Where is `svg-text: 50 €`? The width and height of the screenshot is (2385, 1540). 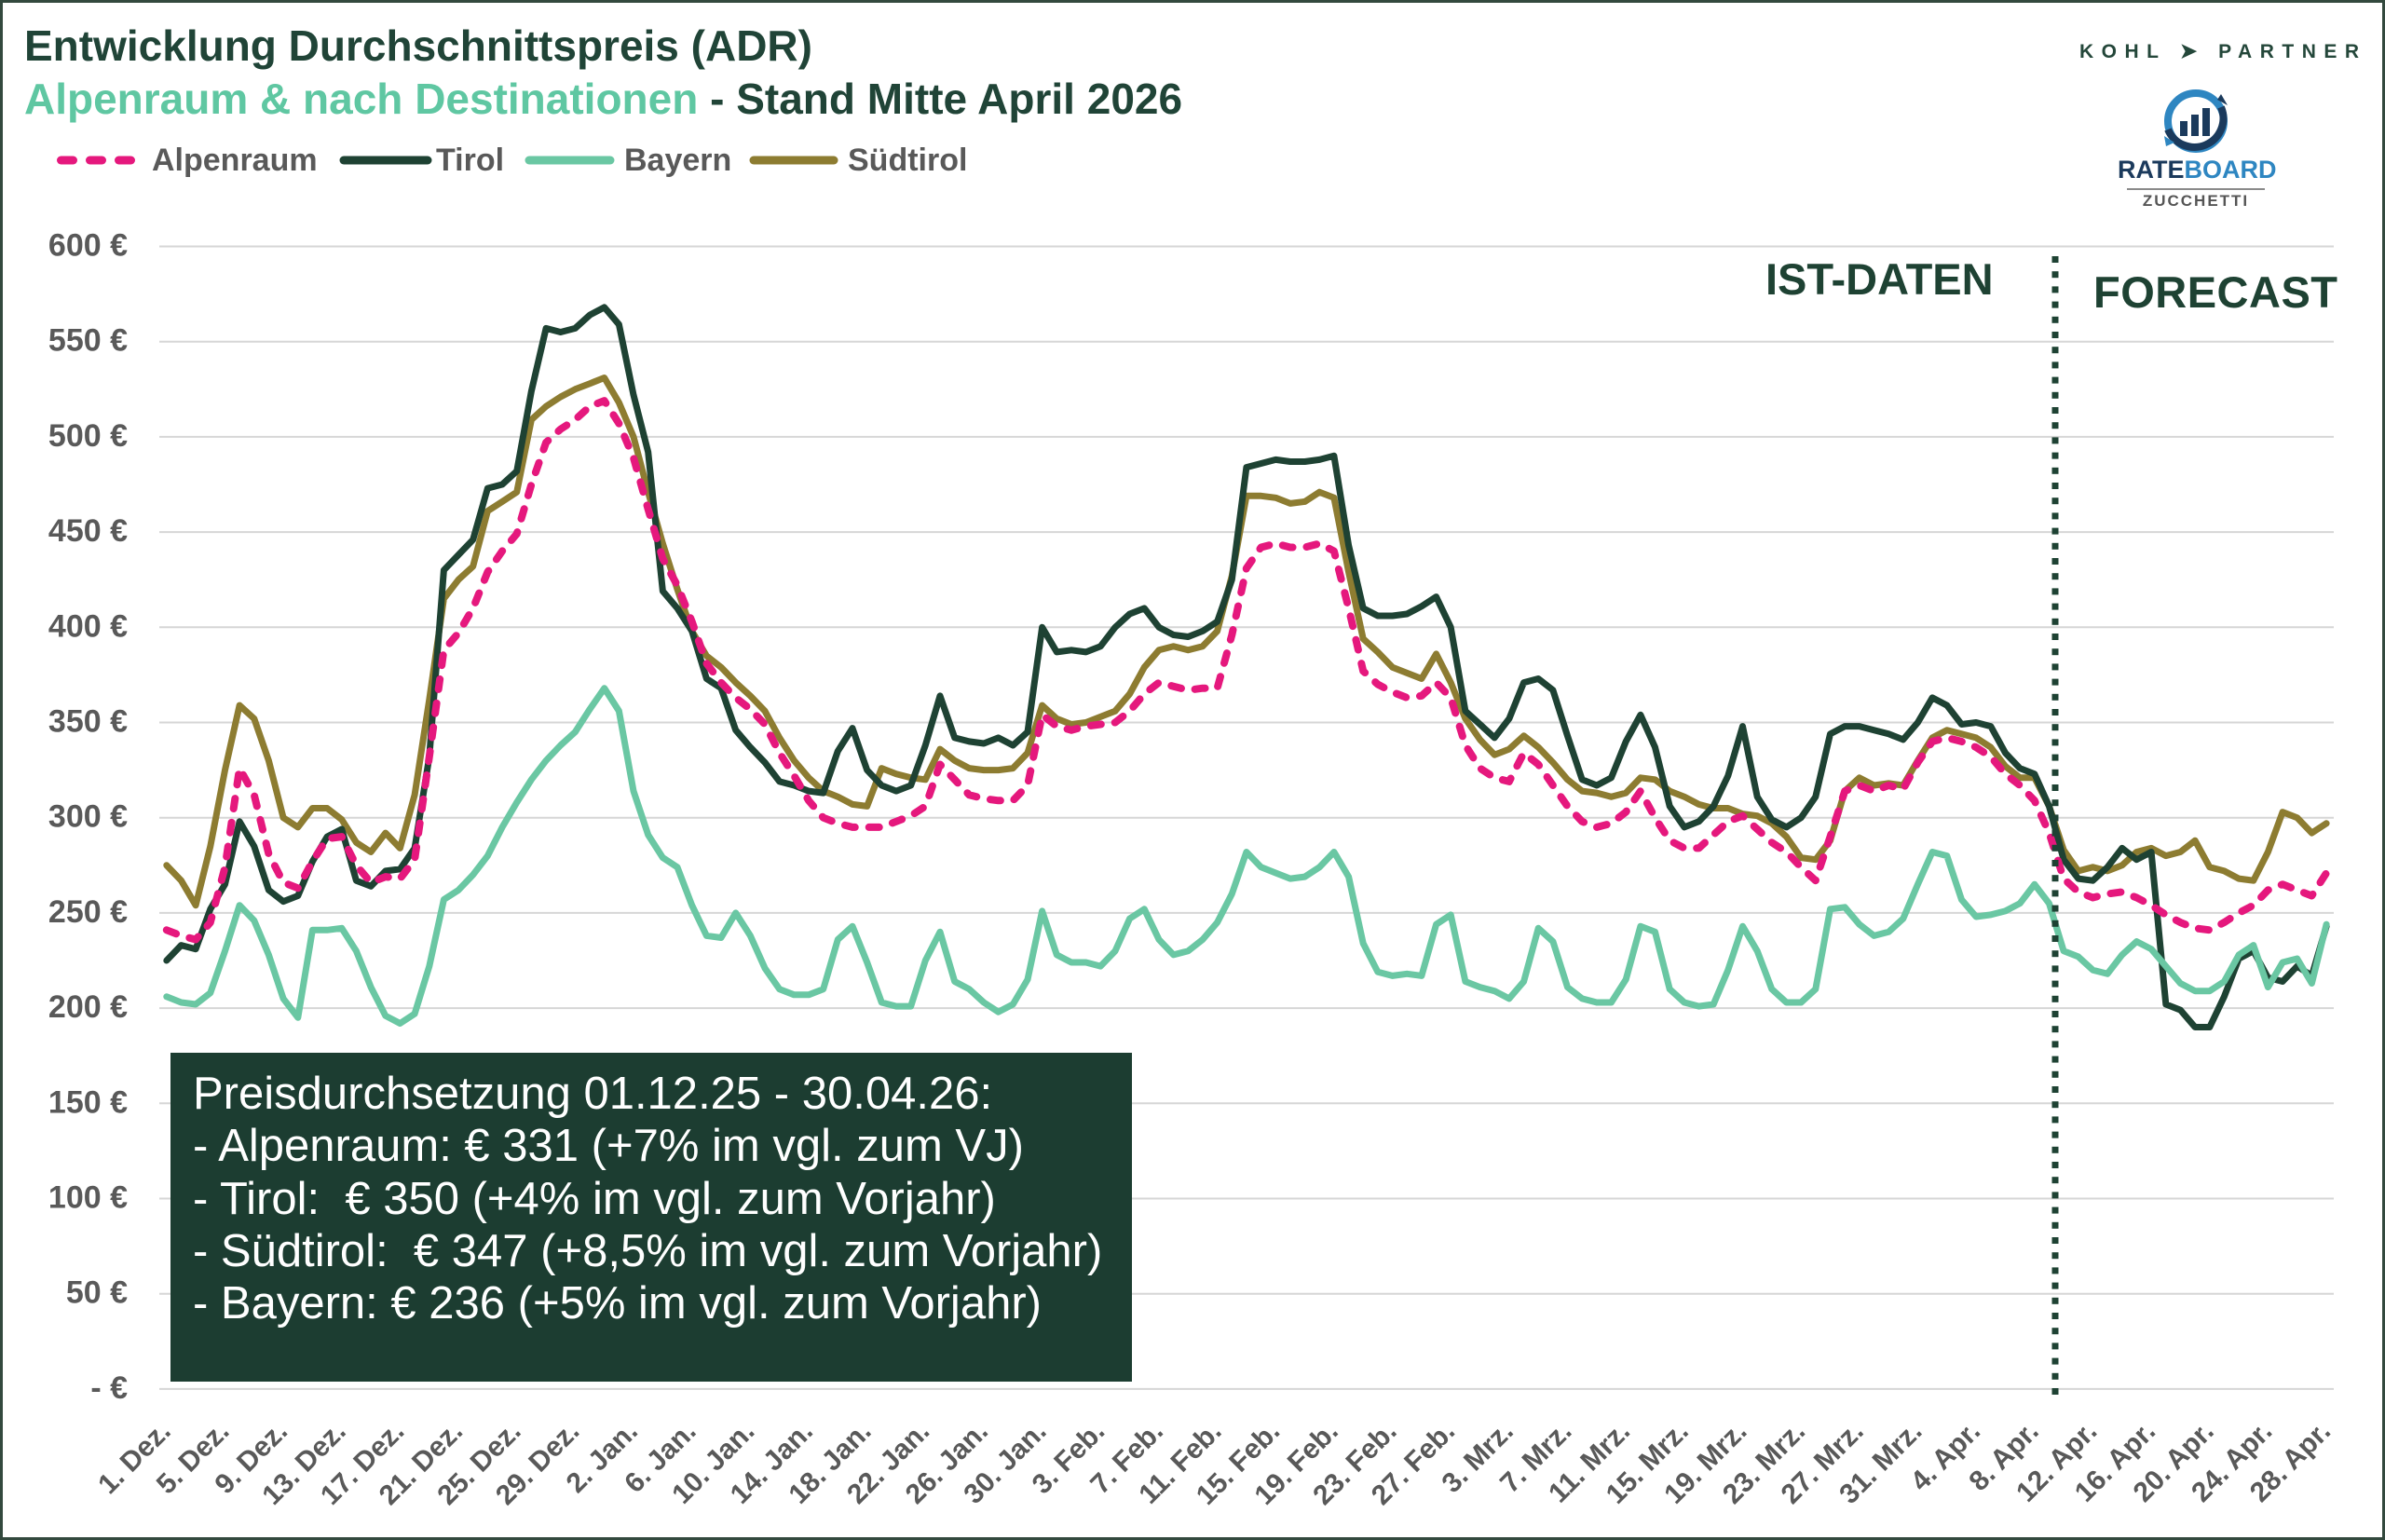
svg-text: 50 € is located at coordinates (97, 1293).